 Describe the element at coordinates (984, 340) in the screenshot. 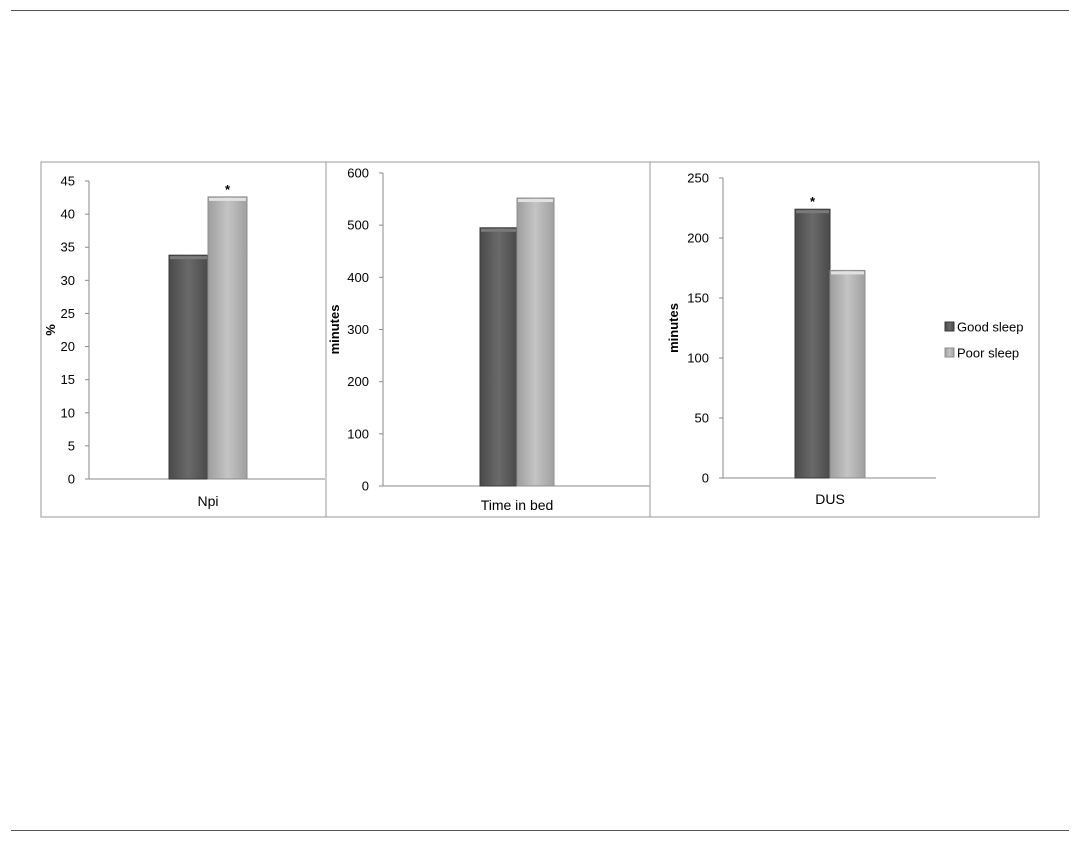

I see `legend: Good sleep Poor sleep` at that location.